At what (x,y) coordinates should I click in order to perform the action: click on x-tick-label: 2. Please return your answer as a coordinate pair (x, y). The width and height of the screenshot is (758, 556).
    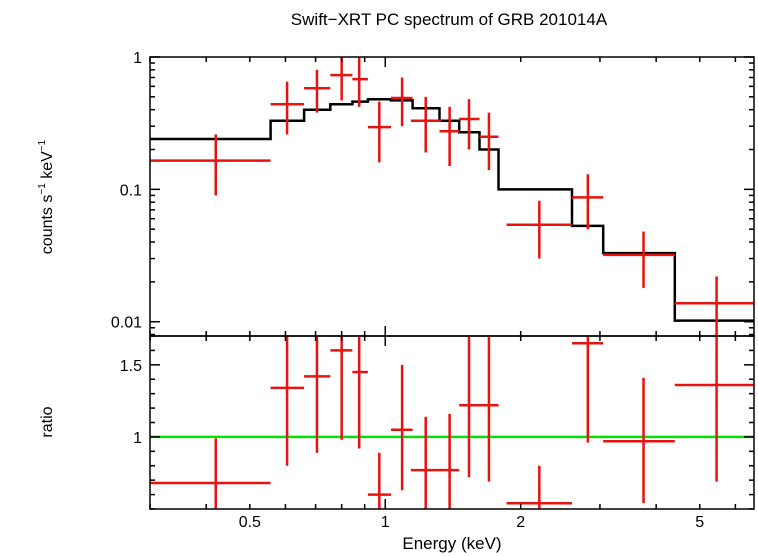
    Looking at the image, I should click on (520, 522).